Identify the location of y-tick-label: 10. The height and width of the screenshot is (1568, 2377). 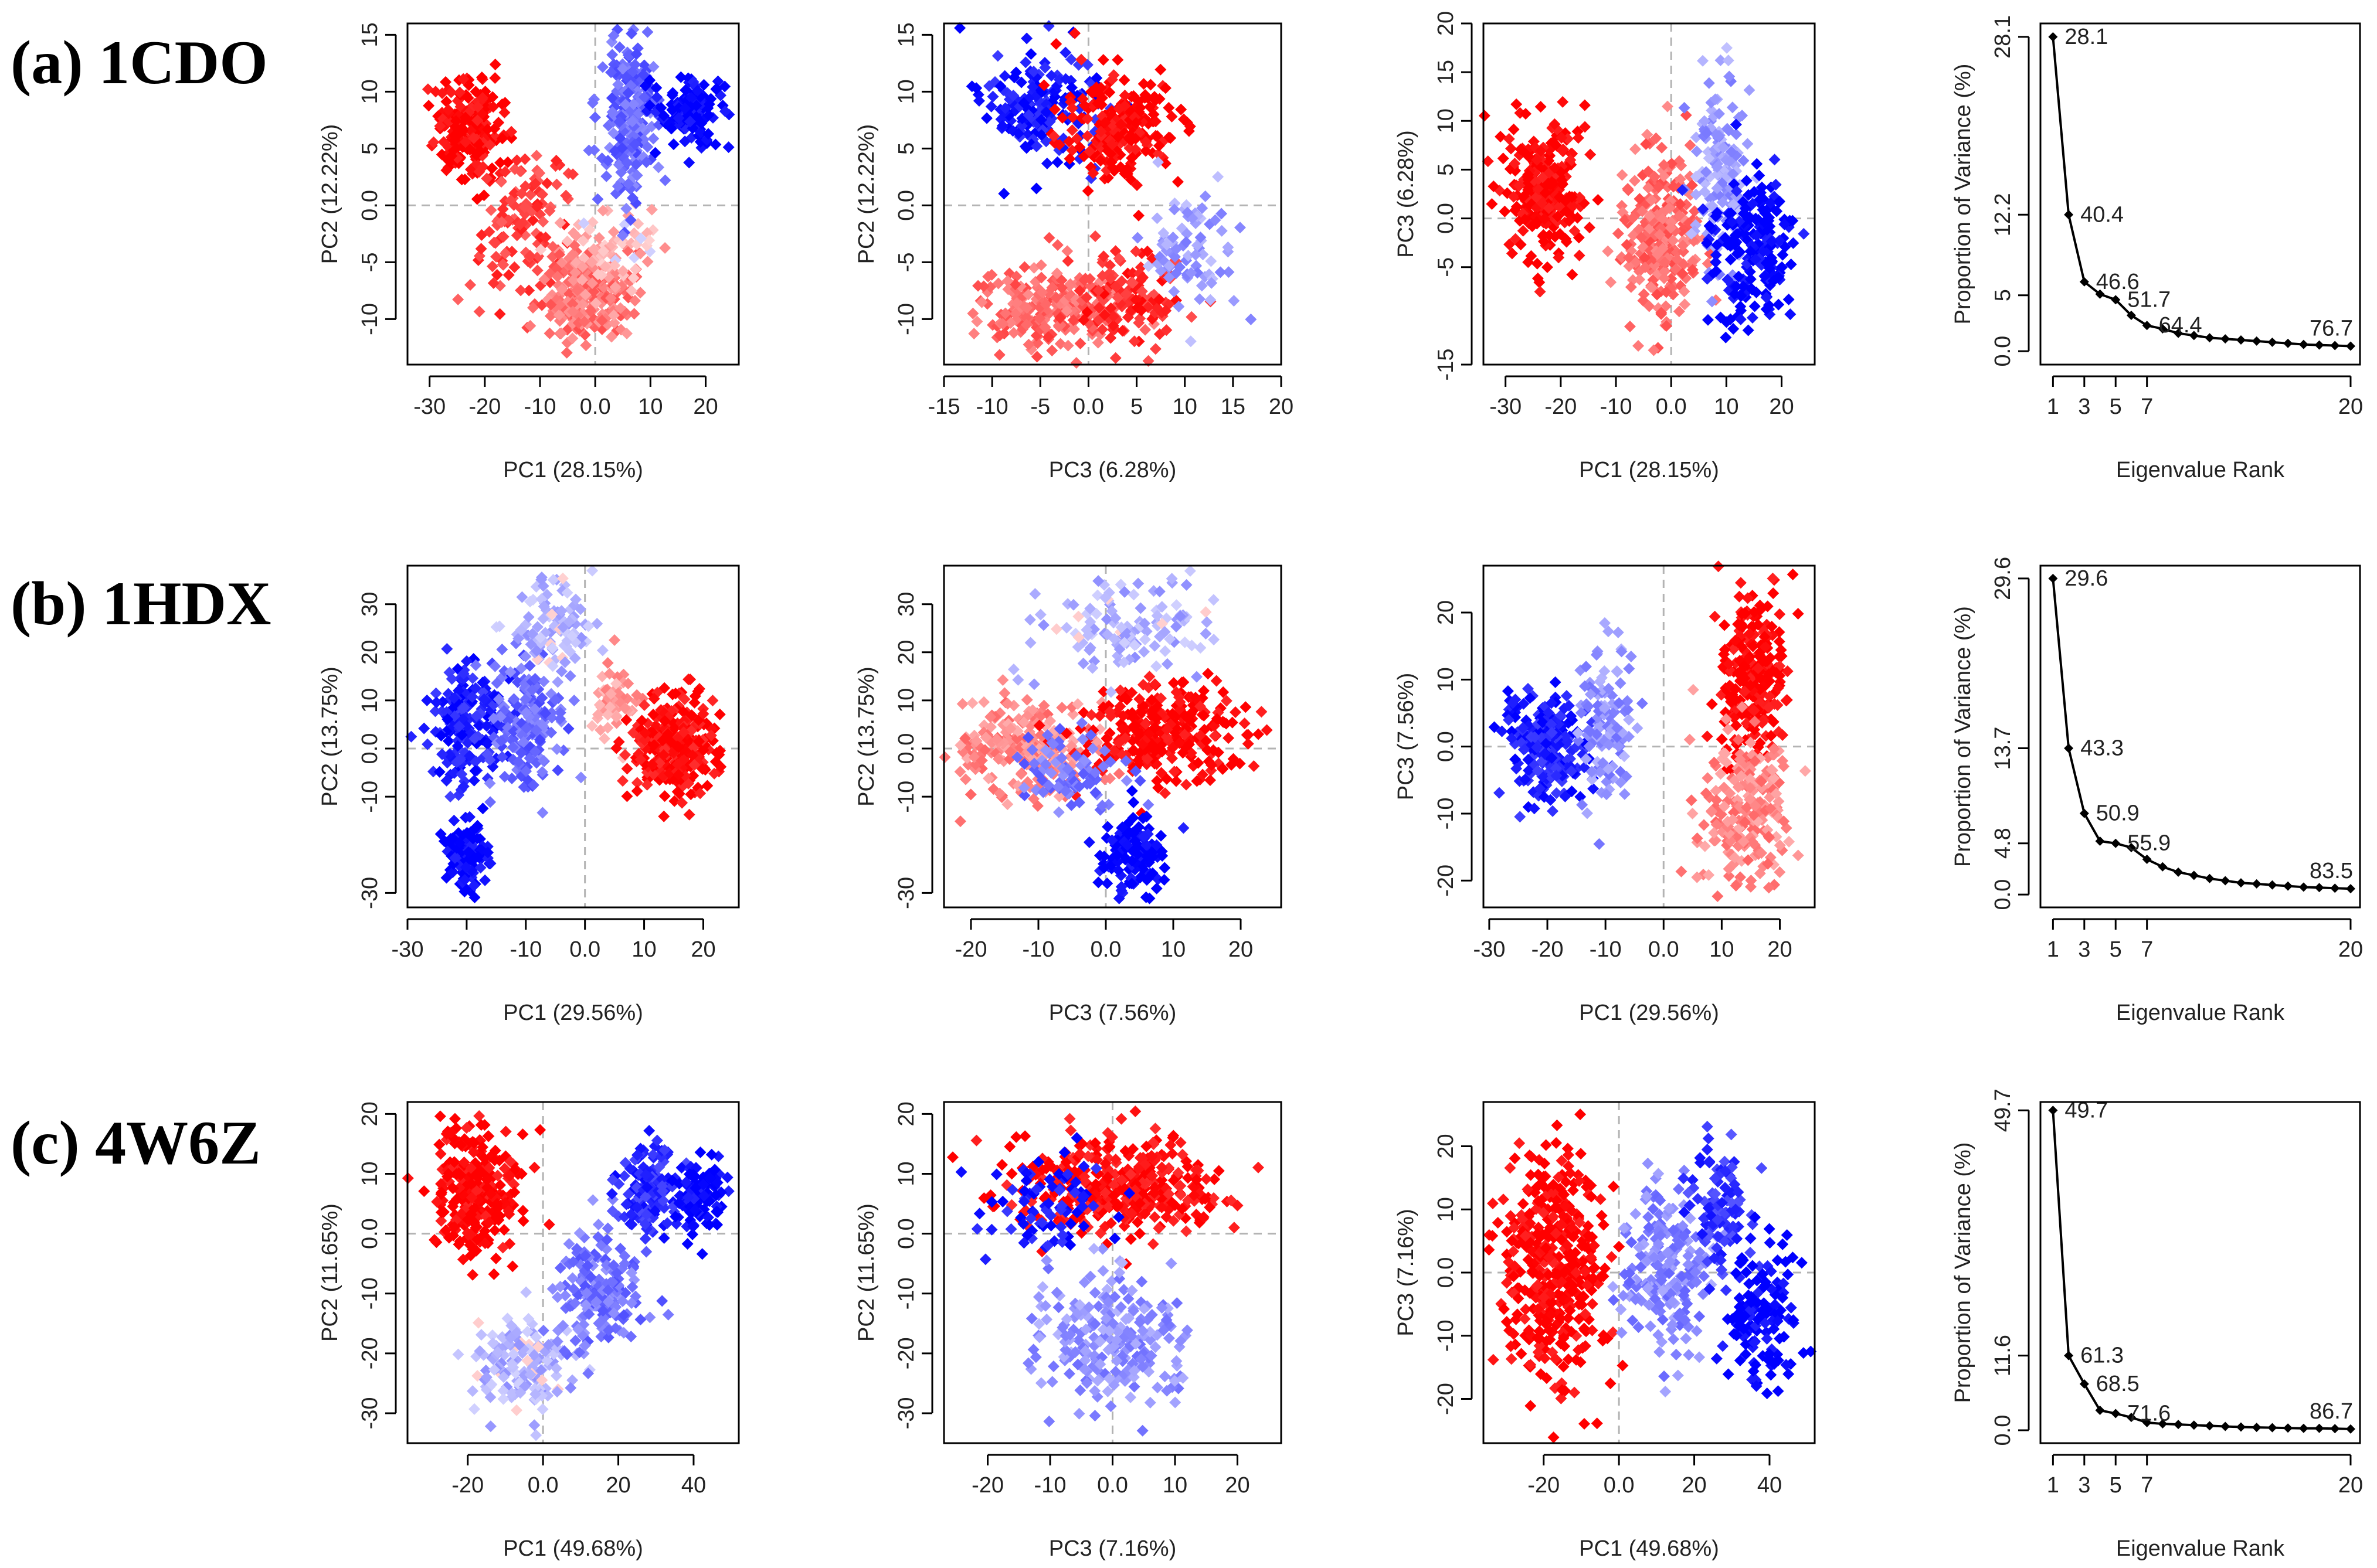
(906, 701).